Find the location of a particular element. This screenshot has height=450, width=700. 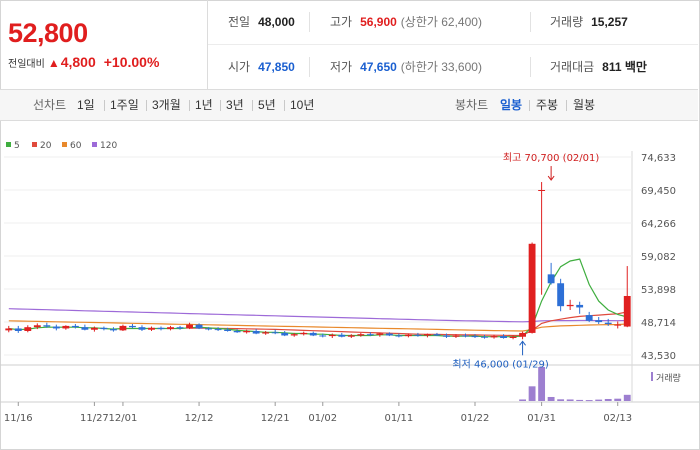

range-tab-1: 1주일 is located at coordinates (124, 105).